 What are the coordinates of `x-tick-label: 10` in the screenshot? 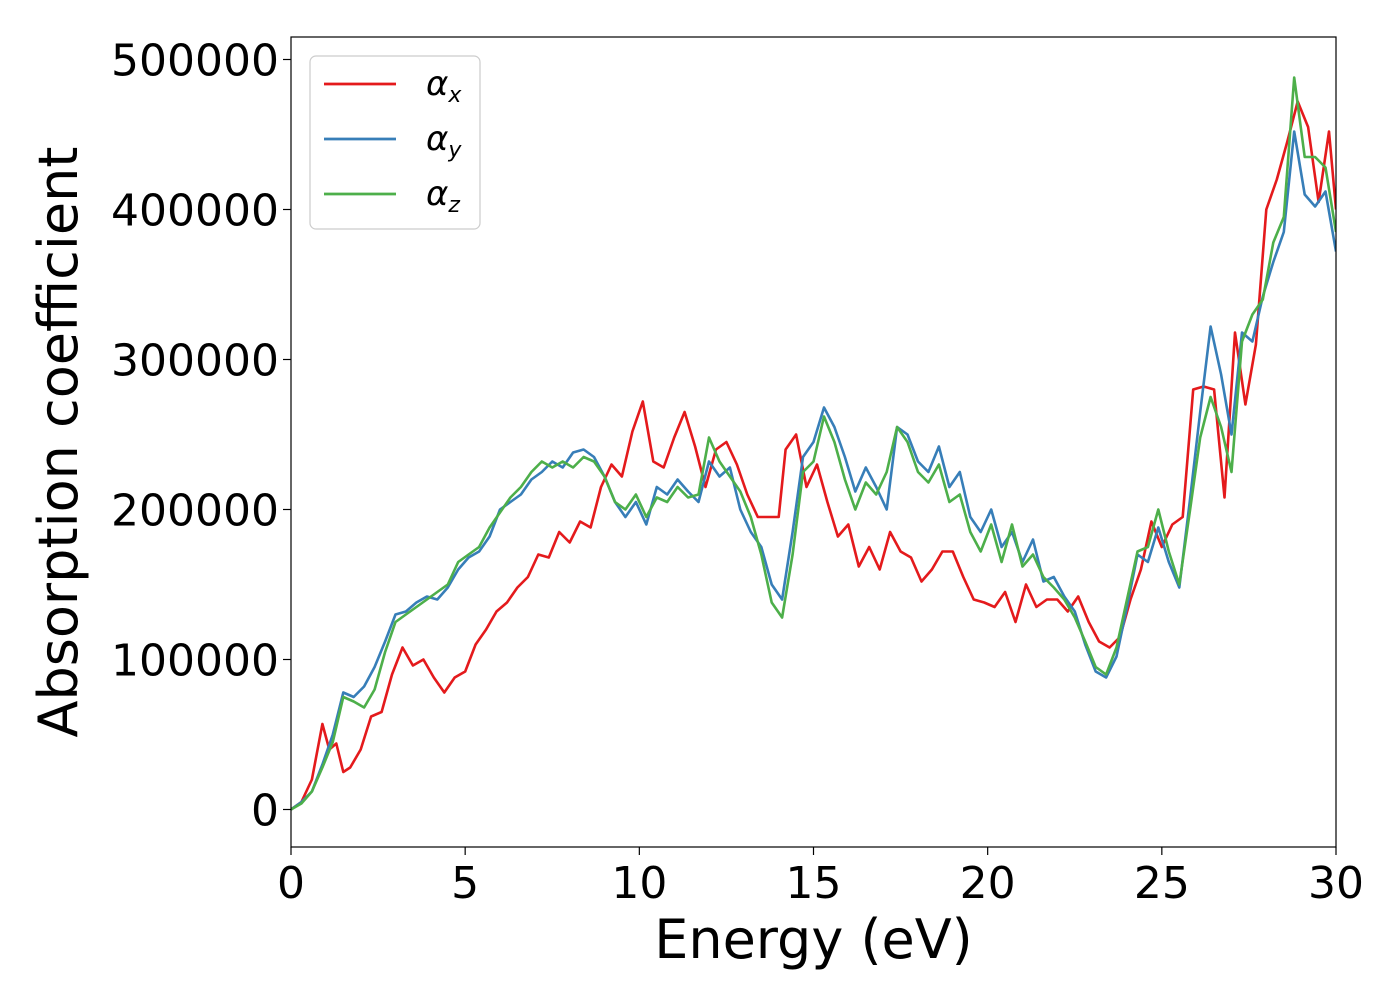 It's located at (639, 883).